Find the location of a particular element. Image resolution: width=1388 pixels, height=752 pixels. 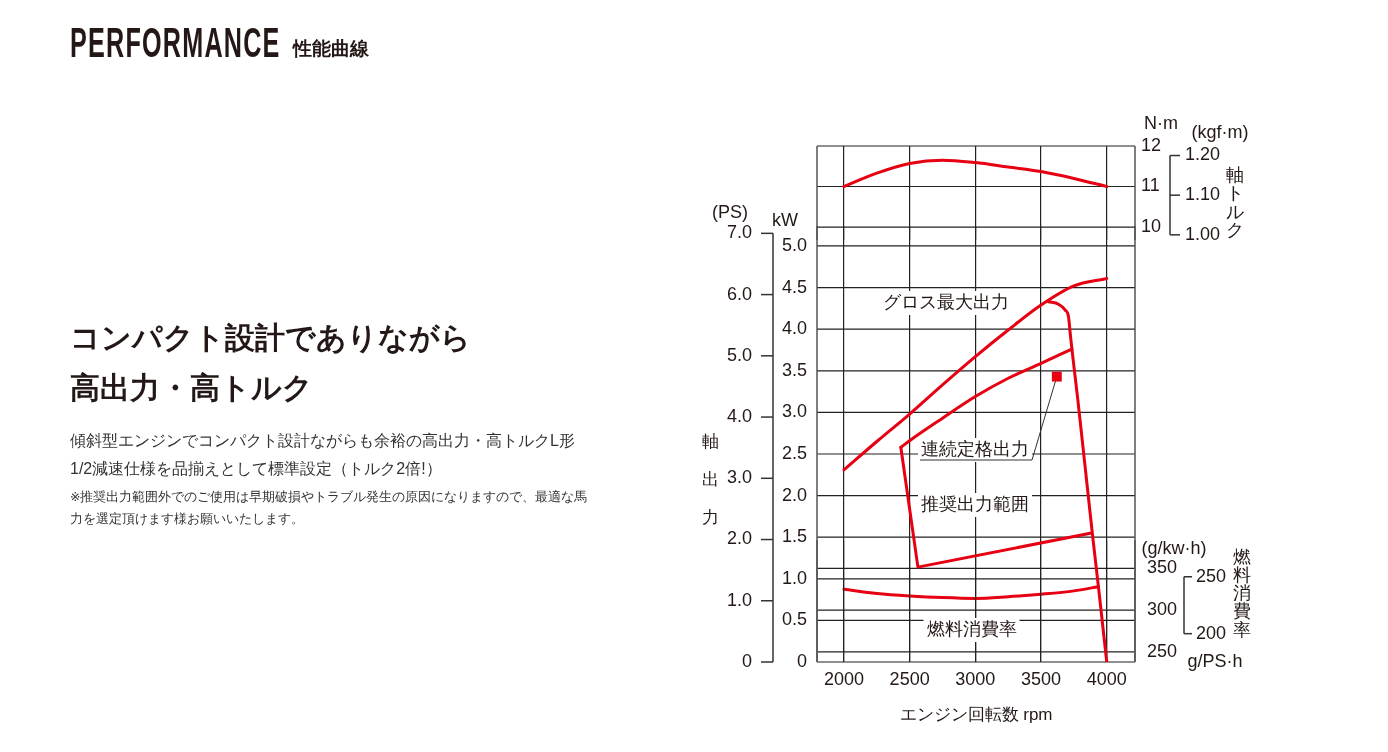

y2-tick-label: 4.0 is located at coordinates (739, 416).